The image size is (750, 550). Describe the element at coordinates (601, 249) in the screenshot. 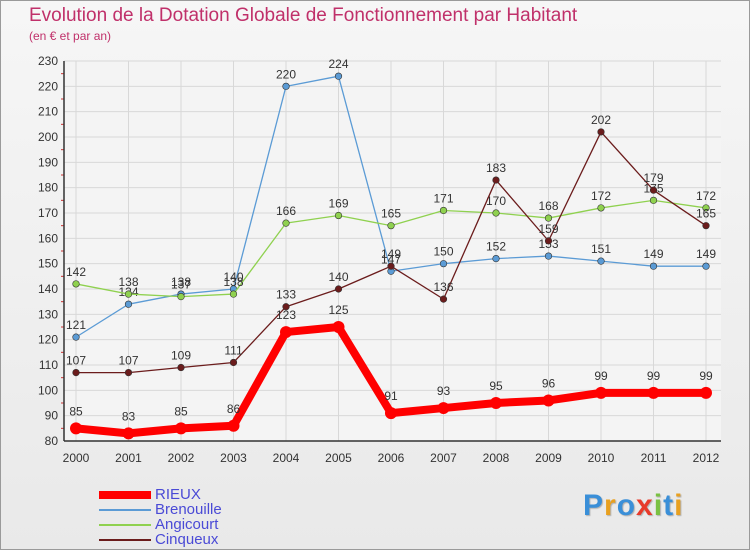

I see `data-label-brenouille: 151` at that location.